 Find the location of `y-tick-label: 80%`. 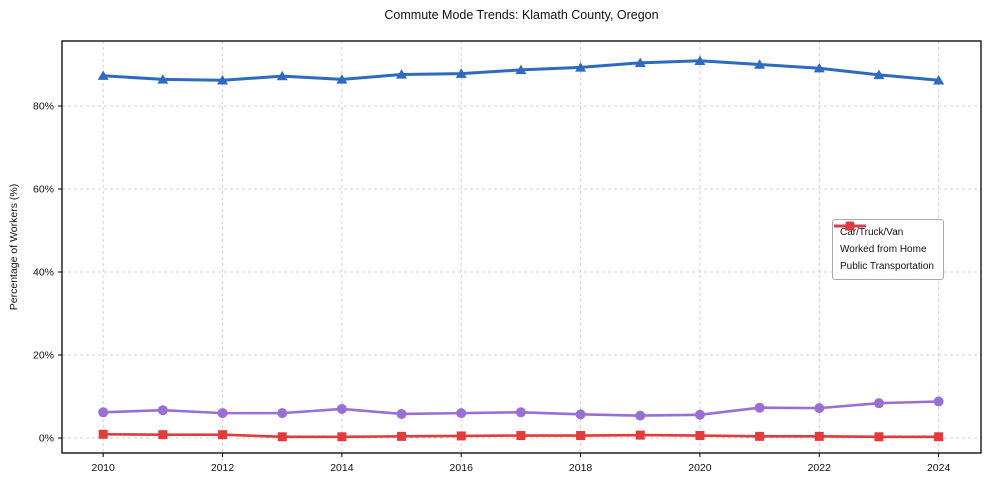

y-tick-label: 80% is located at coordinates (43, 106).